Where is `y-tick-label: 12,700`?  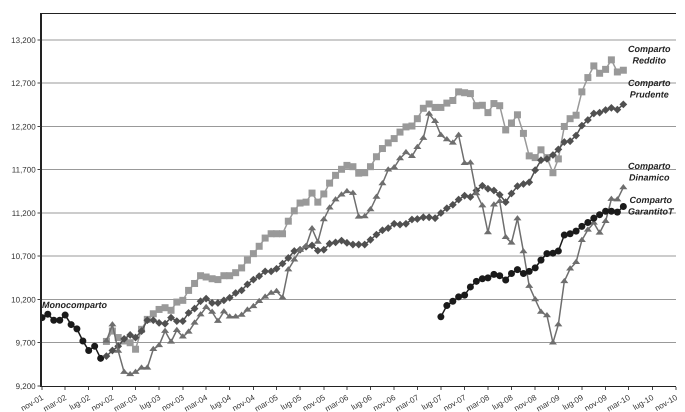
y-tick-label: 12,700 is located at coordinates (23, 83).